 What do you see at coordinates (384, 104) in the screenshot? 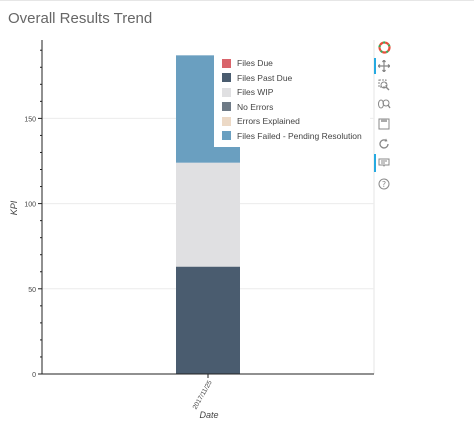
I see `wheel-zoom-icon` at bounding box center [384, 104].